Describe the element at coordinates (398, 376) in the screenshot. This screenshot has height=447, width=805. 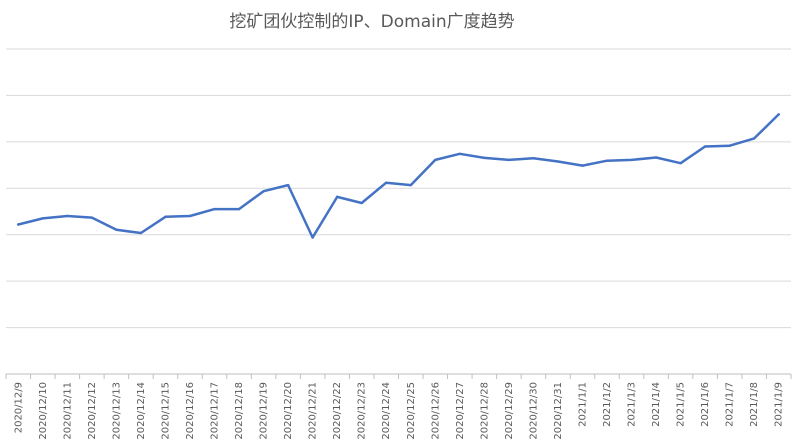
I see `x-axis` at that location.